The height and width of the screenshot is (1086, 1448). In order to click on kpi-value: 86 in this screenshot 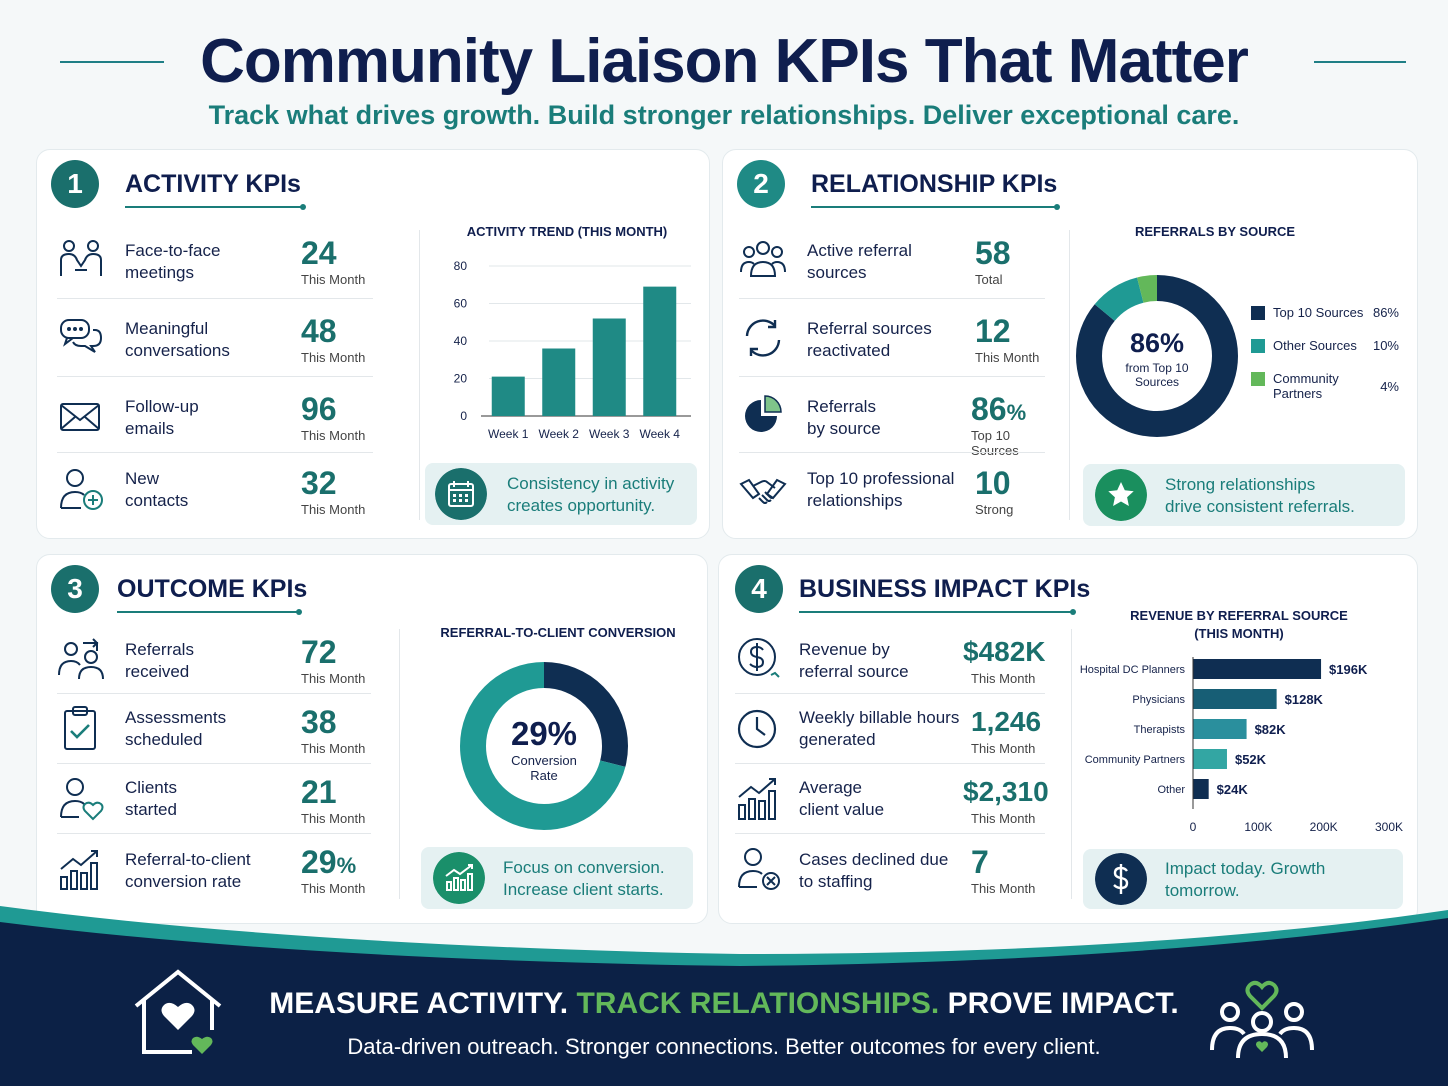, I will do `click(989, 409)`.